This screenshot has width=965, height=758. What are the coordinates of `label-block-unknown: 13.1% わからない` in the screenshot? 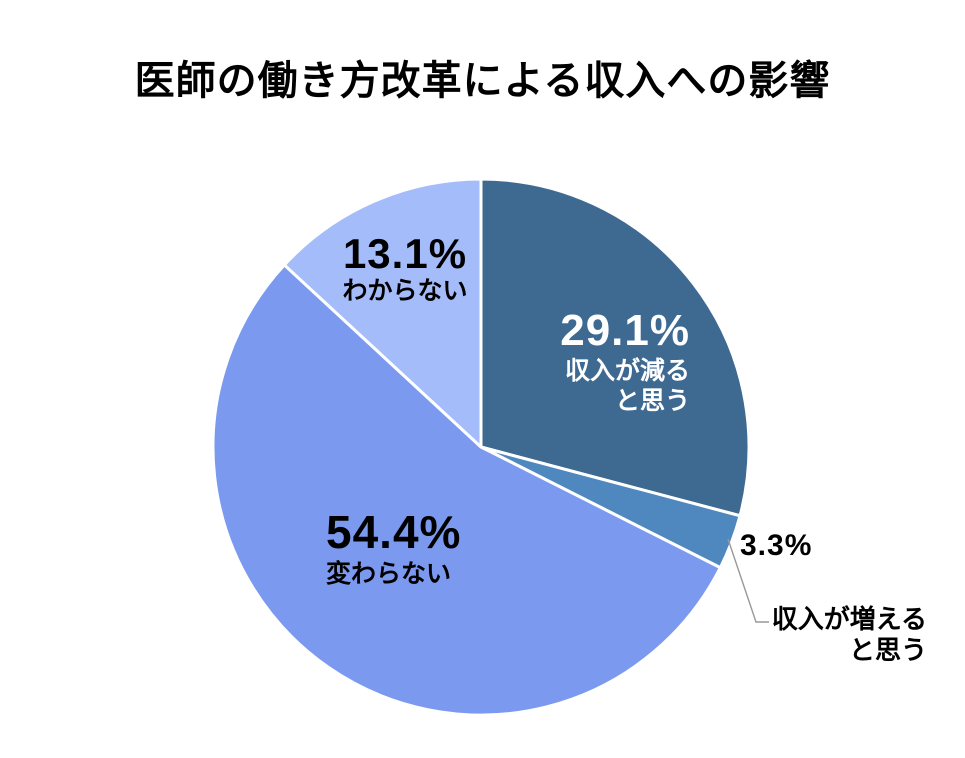 It's located at (404, 268).